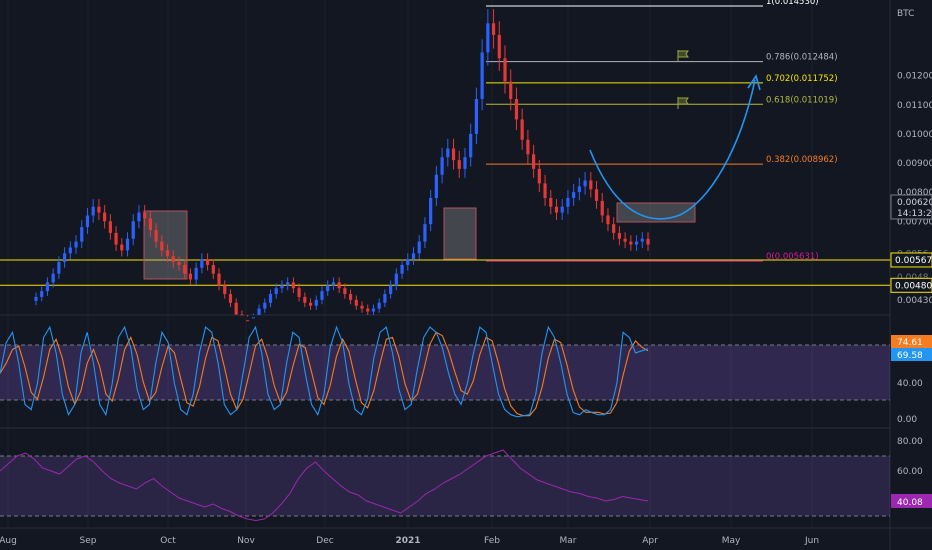 This screenshot has height=550, width=932. I want to click on stoch-k-line, so click(324, 371).